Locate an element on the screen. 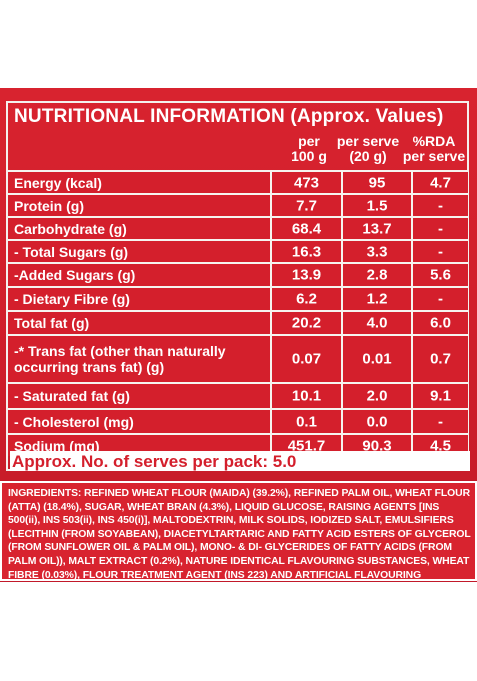 This screenshot has width=477, height=681. nutrient-value-per100: 20.2 is located at coordinates (306, 323).